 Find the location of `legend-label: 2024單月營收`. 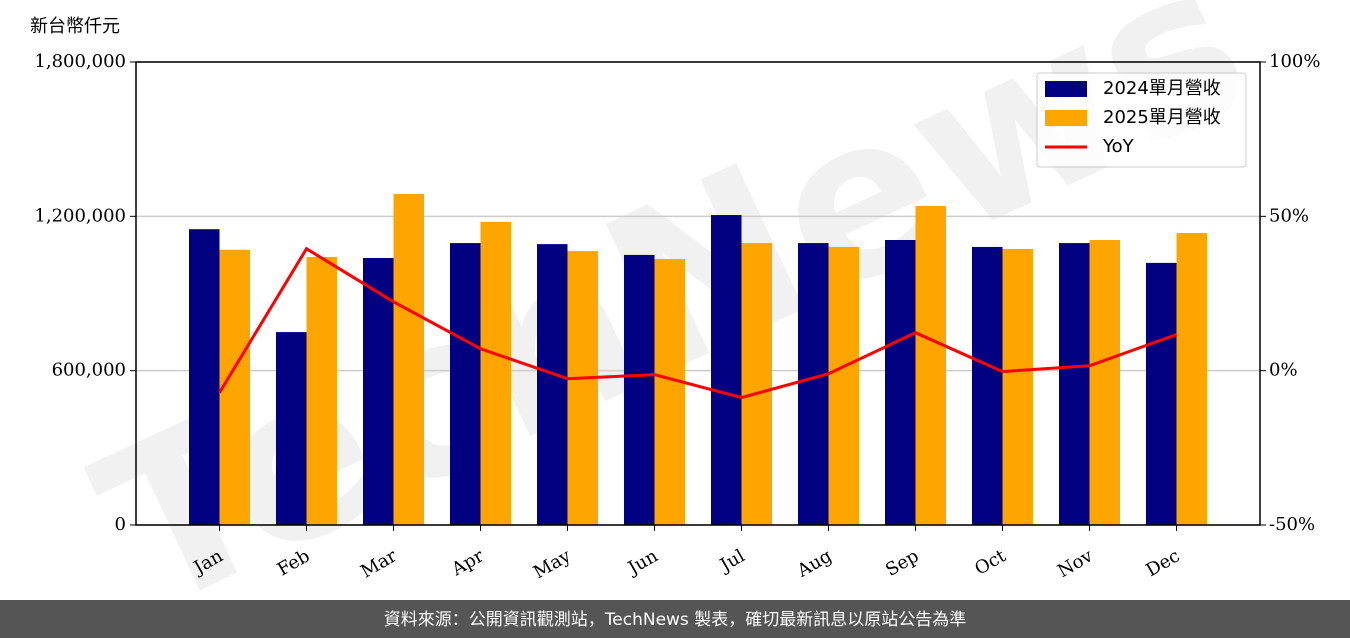

legend-label: 2024單月營收 is located at coordinates (1162, 88).